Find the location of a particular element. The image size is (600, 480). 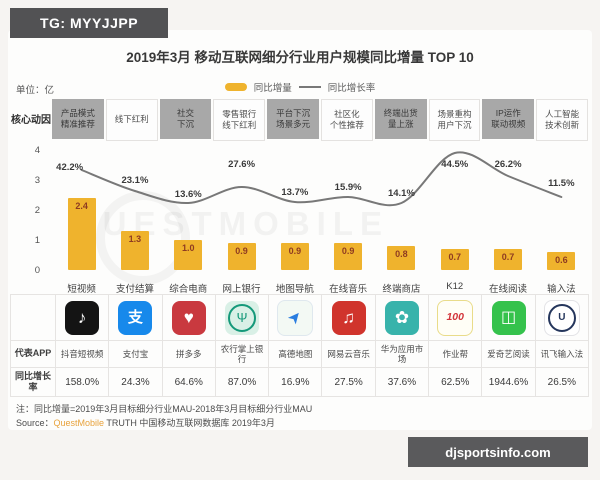

app-growth-cell: 37.6% is located at coordinates (402, 382).